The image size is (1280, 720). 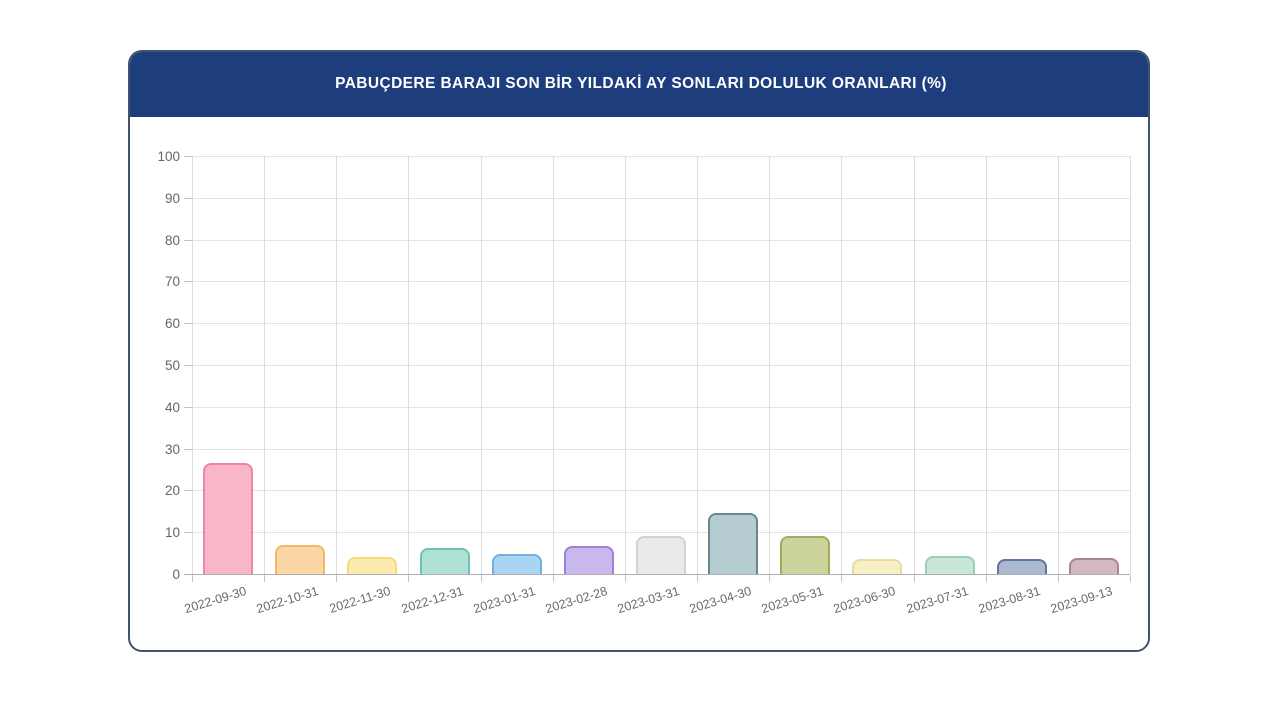 What do you see at coordinates (172, 449) in the screenshot?
I see `y-axis-label: 30` at bounding box center [172, 449].